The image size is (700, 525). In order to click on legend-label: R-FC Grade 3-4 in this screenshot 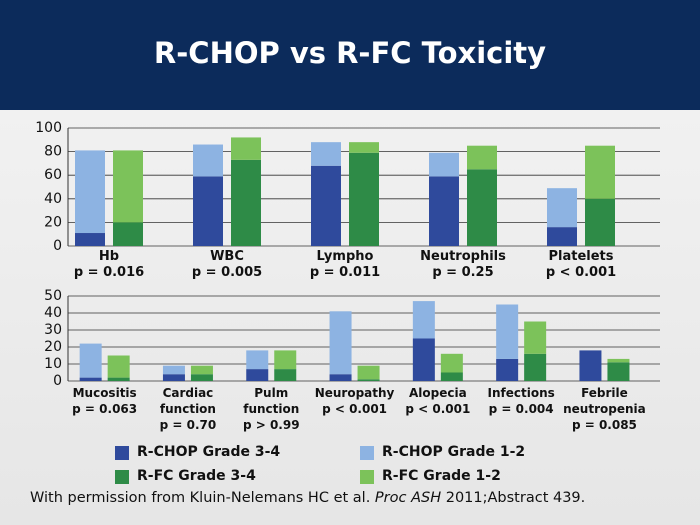, I will do `click(196, 476)`.